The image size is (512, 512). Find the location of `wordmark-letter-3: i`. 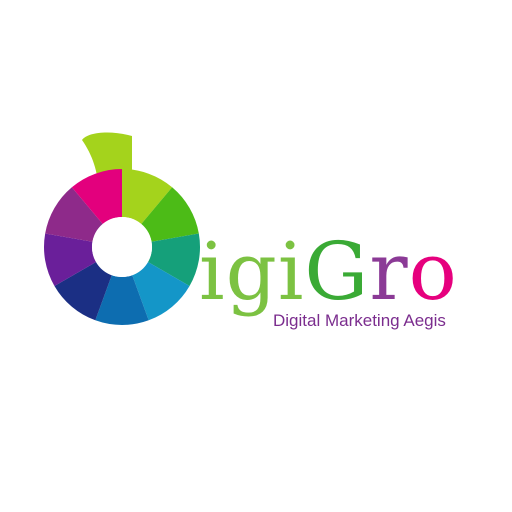

wordmark-letter-3: i is located at coordinates (291, 271).